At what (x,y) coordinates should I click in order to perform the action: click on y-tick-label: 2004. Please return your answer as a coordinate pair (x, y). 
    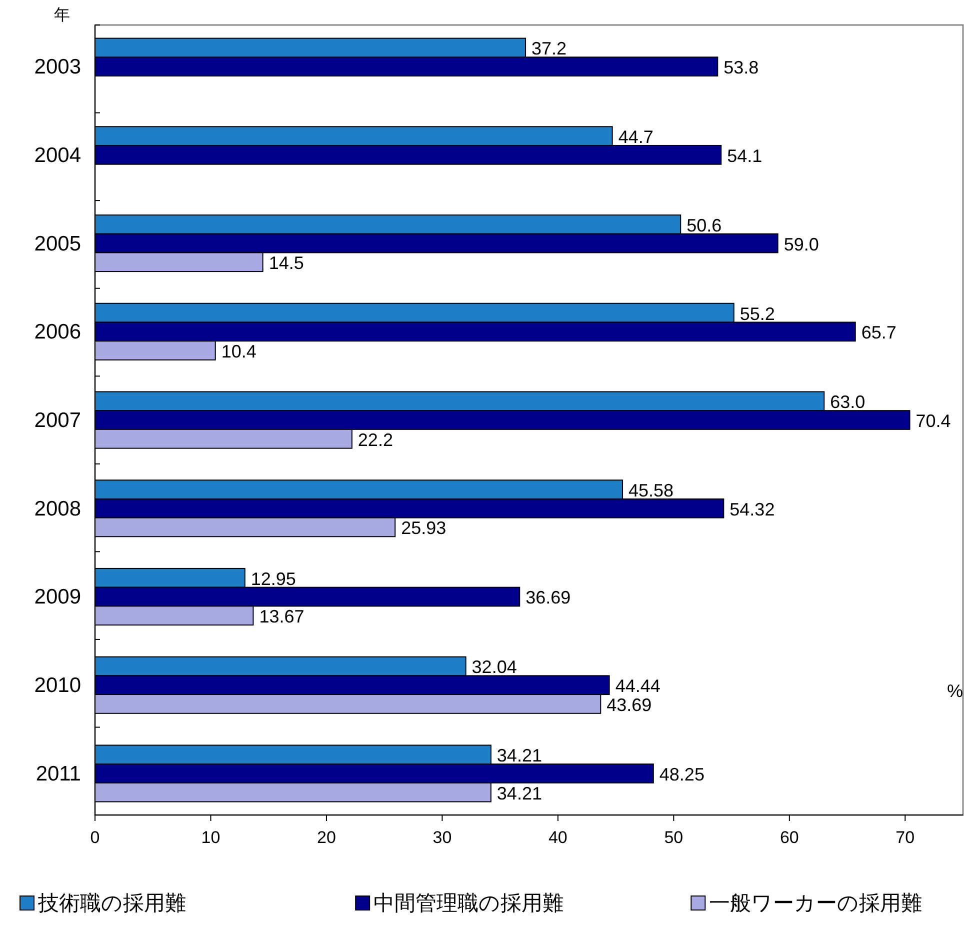
    Looking at the image, I should click on (58, 155).